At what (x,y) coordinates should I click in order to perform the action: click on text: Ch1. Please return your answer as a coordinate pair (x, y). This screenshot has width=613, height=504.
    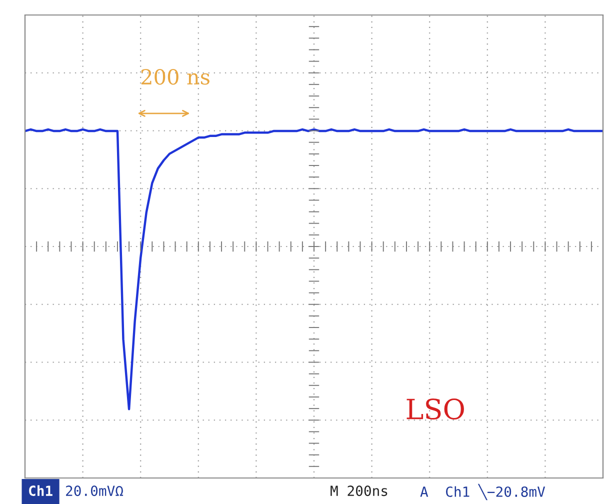
    Looking at the image, I should click on (40, 490).